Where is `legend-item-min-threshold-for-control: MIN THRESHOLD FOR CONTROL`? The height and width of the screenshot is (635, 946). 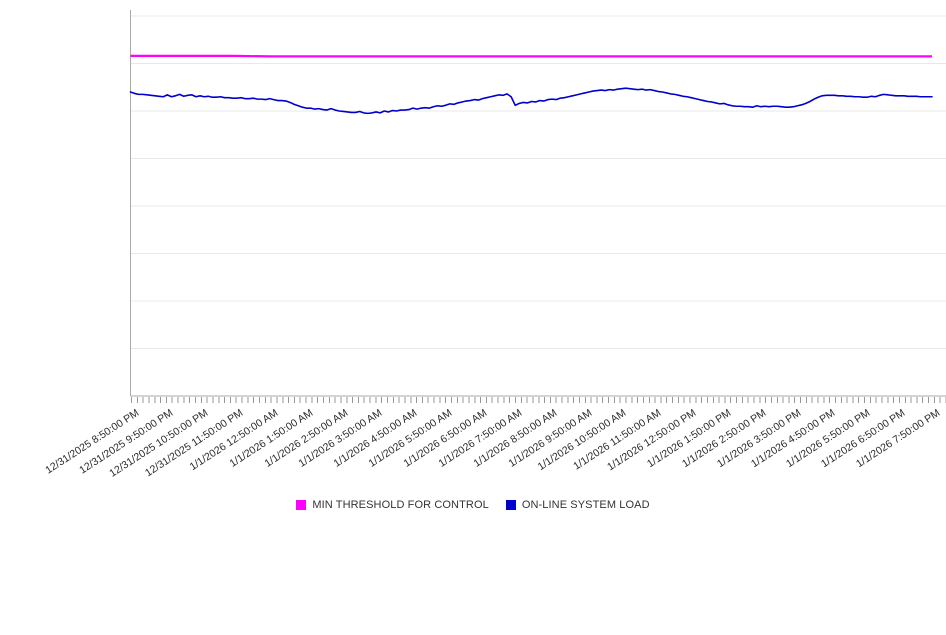 legend-item-min-threshold-for-control: MIN THRESHOLD FOR CONTROL is located at coordinates (392, 505).